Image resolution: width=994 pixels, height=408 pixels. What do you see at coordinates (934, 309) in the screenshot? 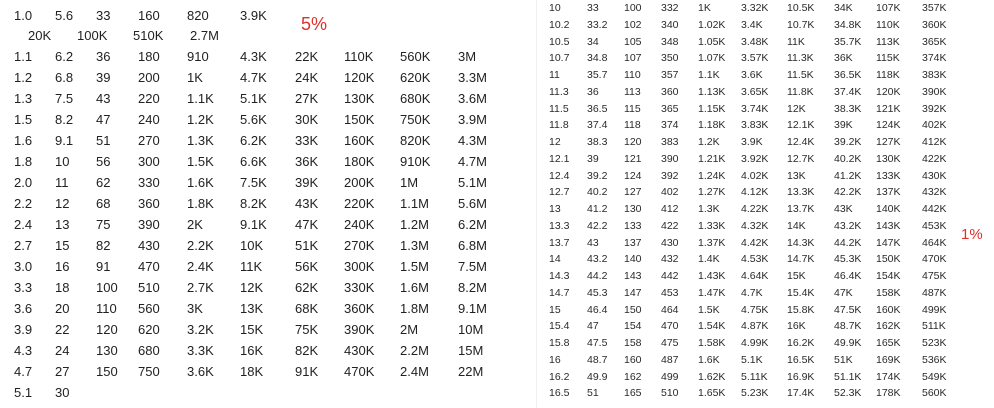
I see `right-table-cell: 499K` at bounding box center [934, 309].